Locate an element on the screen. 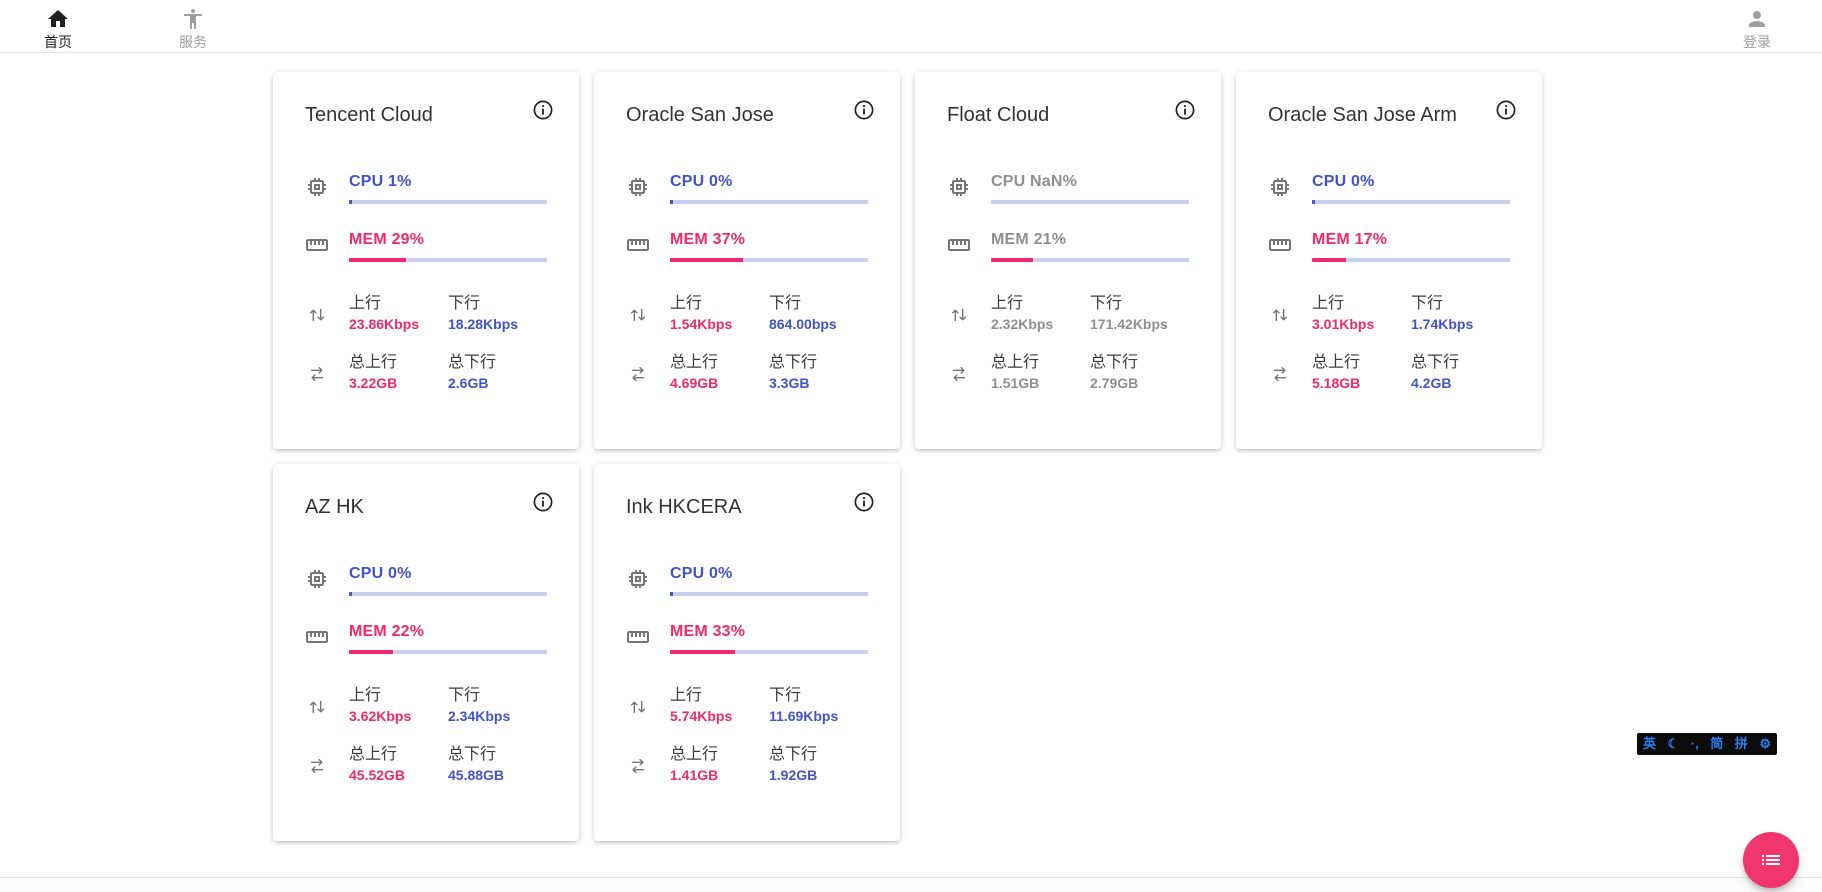  upload-value: 3.62Kbps is located at coordinates (380, 716).